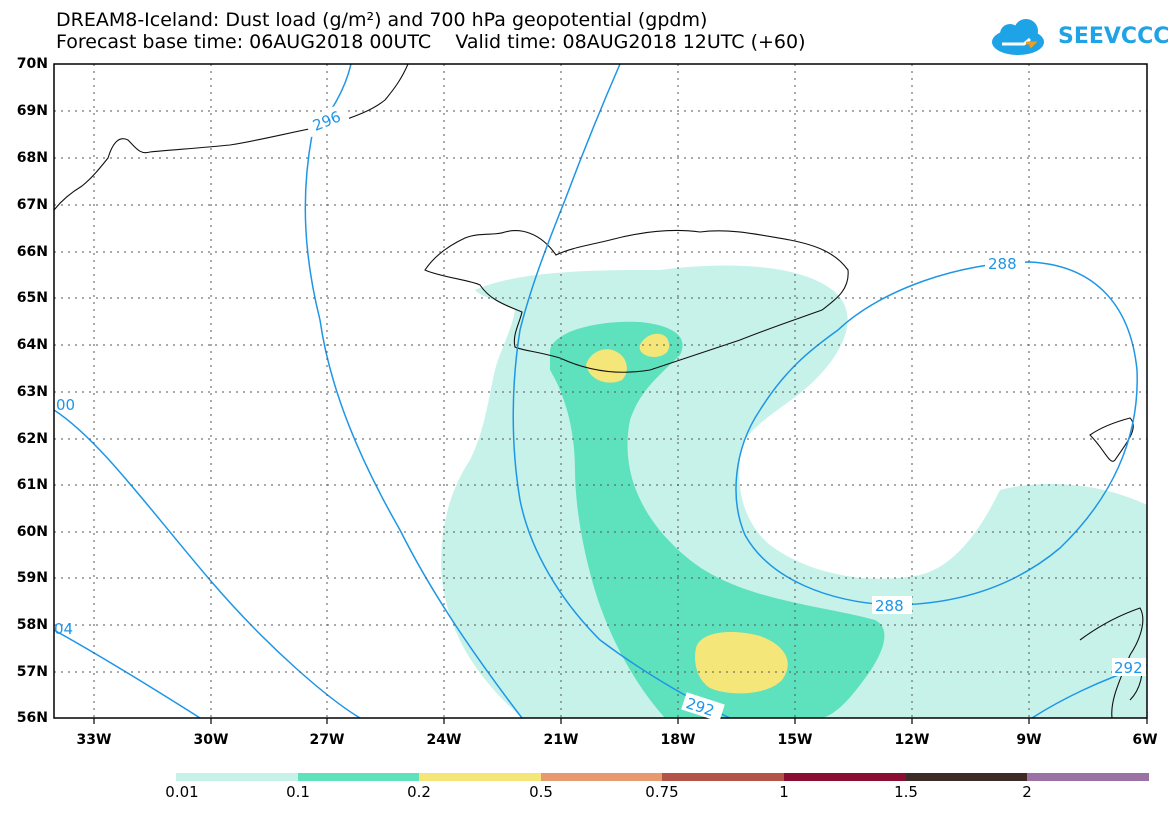 Image resolution: width=1175 pixels, height=815 pixels. What do you see at coordinates (1002, 264) in the screenshot?
I see `contour-label-288a: 288` at bounding box center [1002, 264].